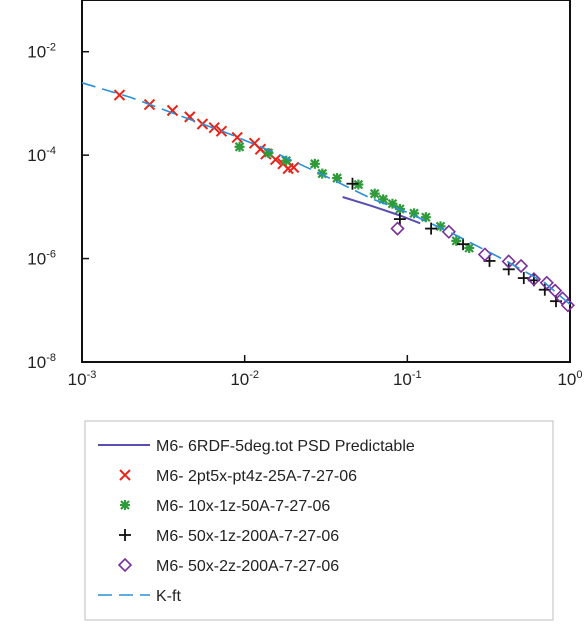 The height and width of the screenshot is (640, 588). I want to click on legend-label: M6- 2pt5x-pt4z-25A-7-27-06, so click(256, 476).